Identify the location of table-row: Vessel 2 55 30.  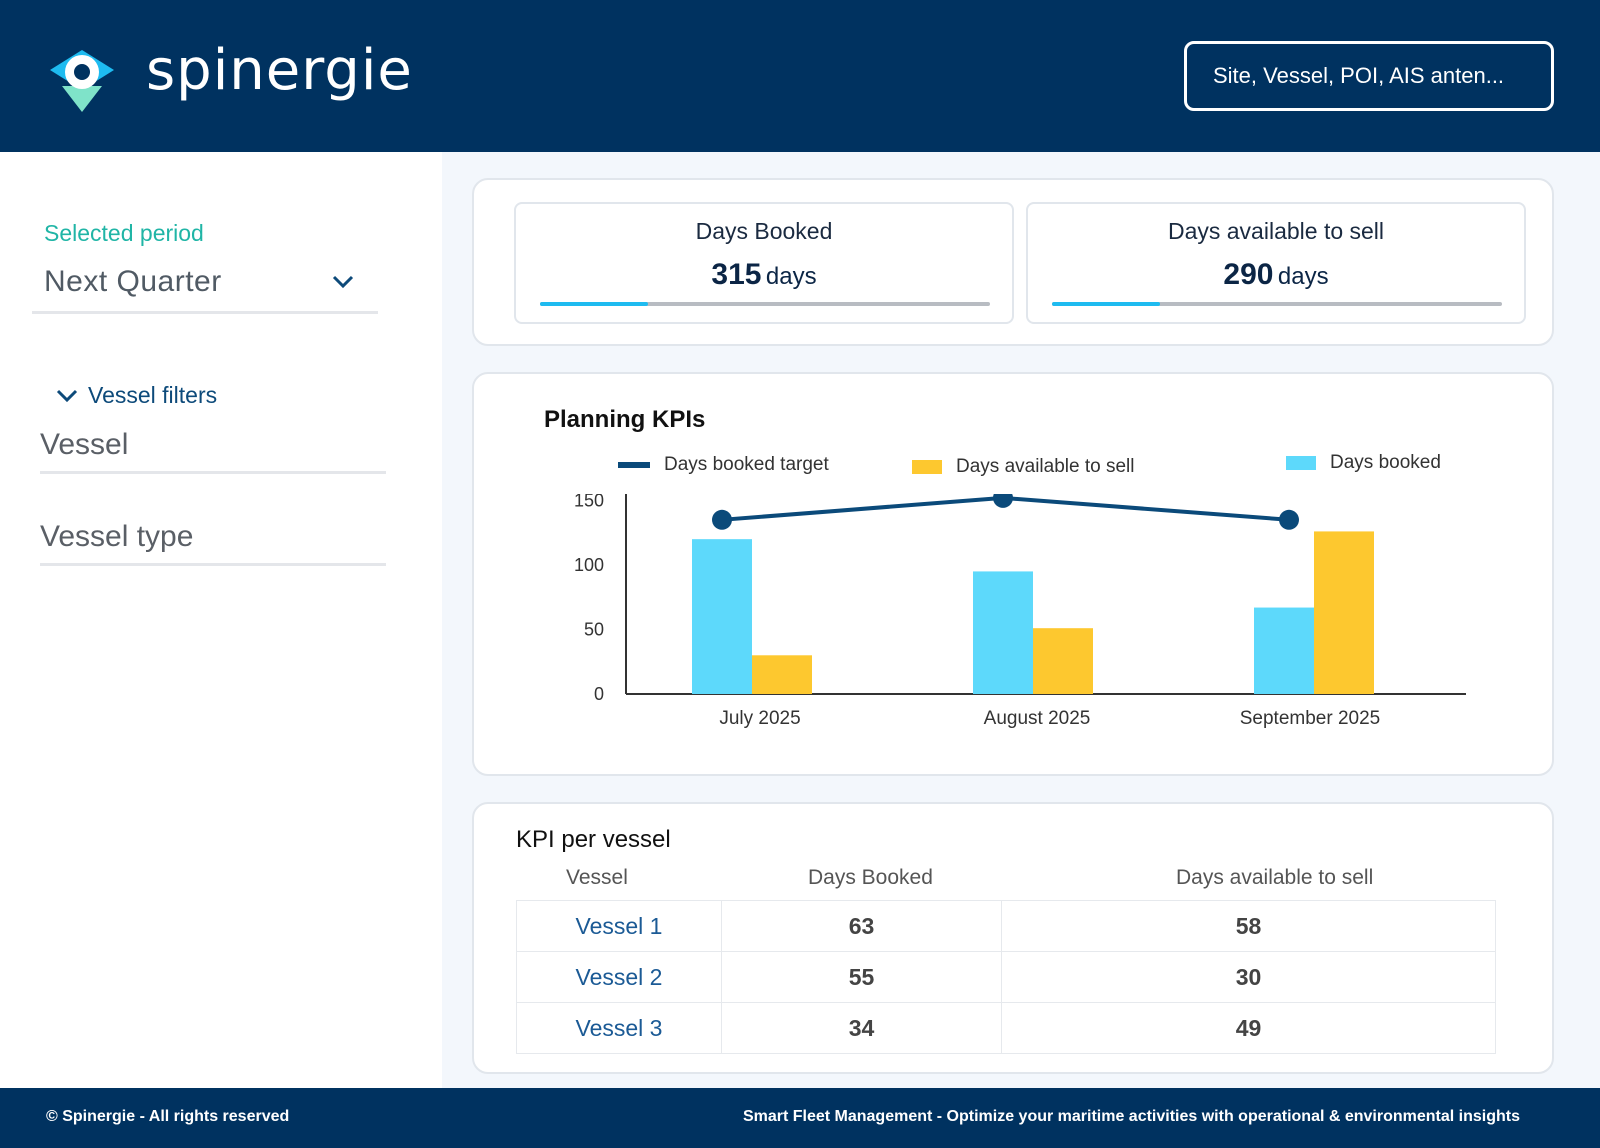
(1006, 977).